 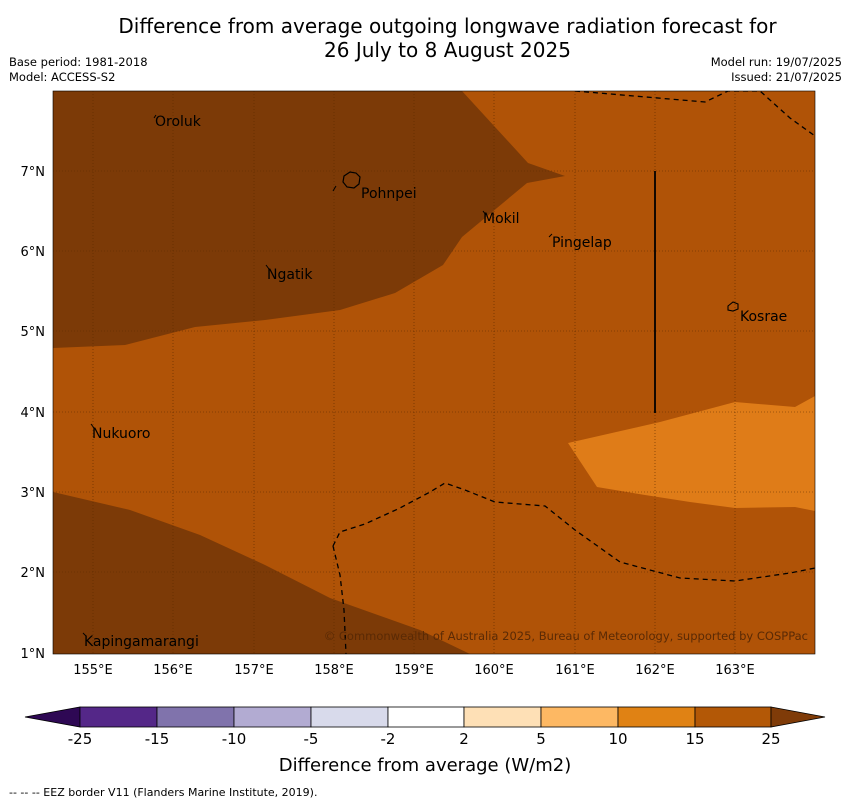 I want to click on place-label-kapingamarangi: Kapingamarangi, so click(x=141, y=642).